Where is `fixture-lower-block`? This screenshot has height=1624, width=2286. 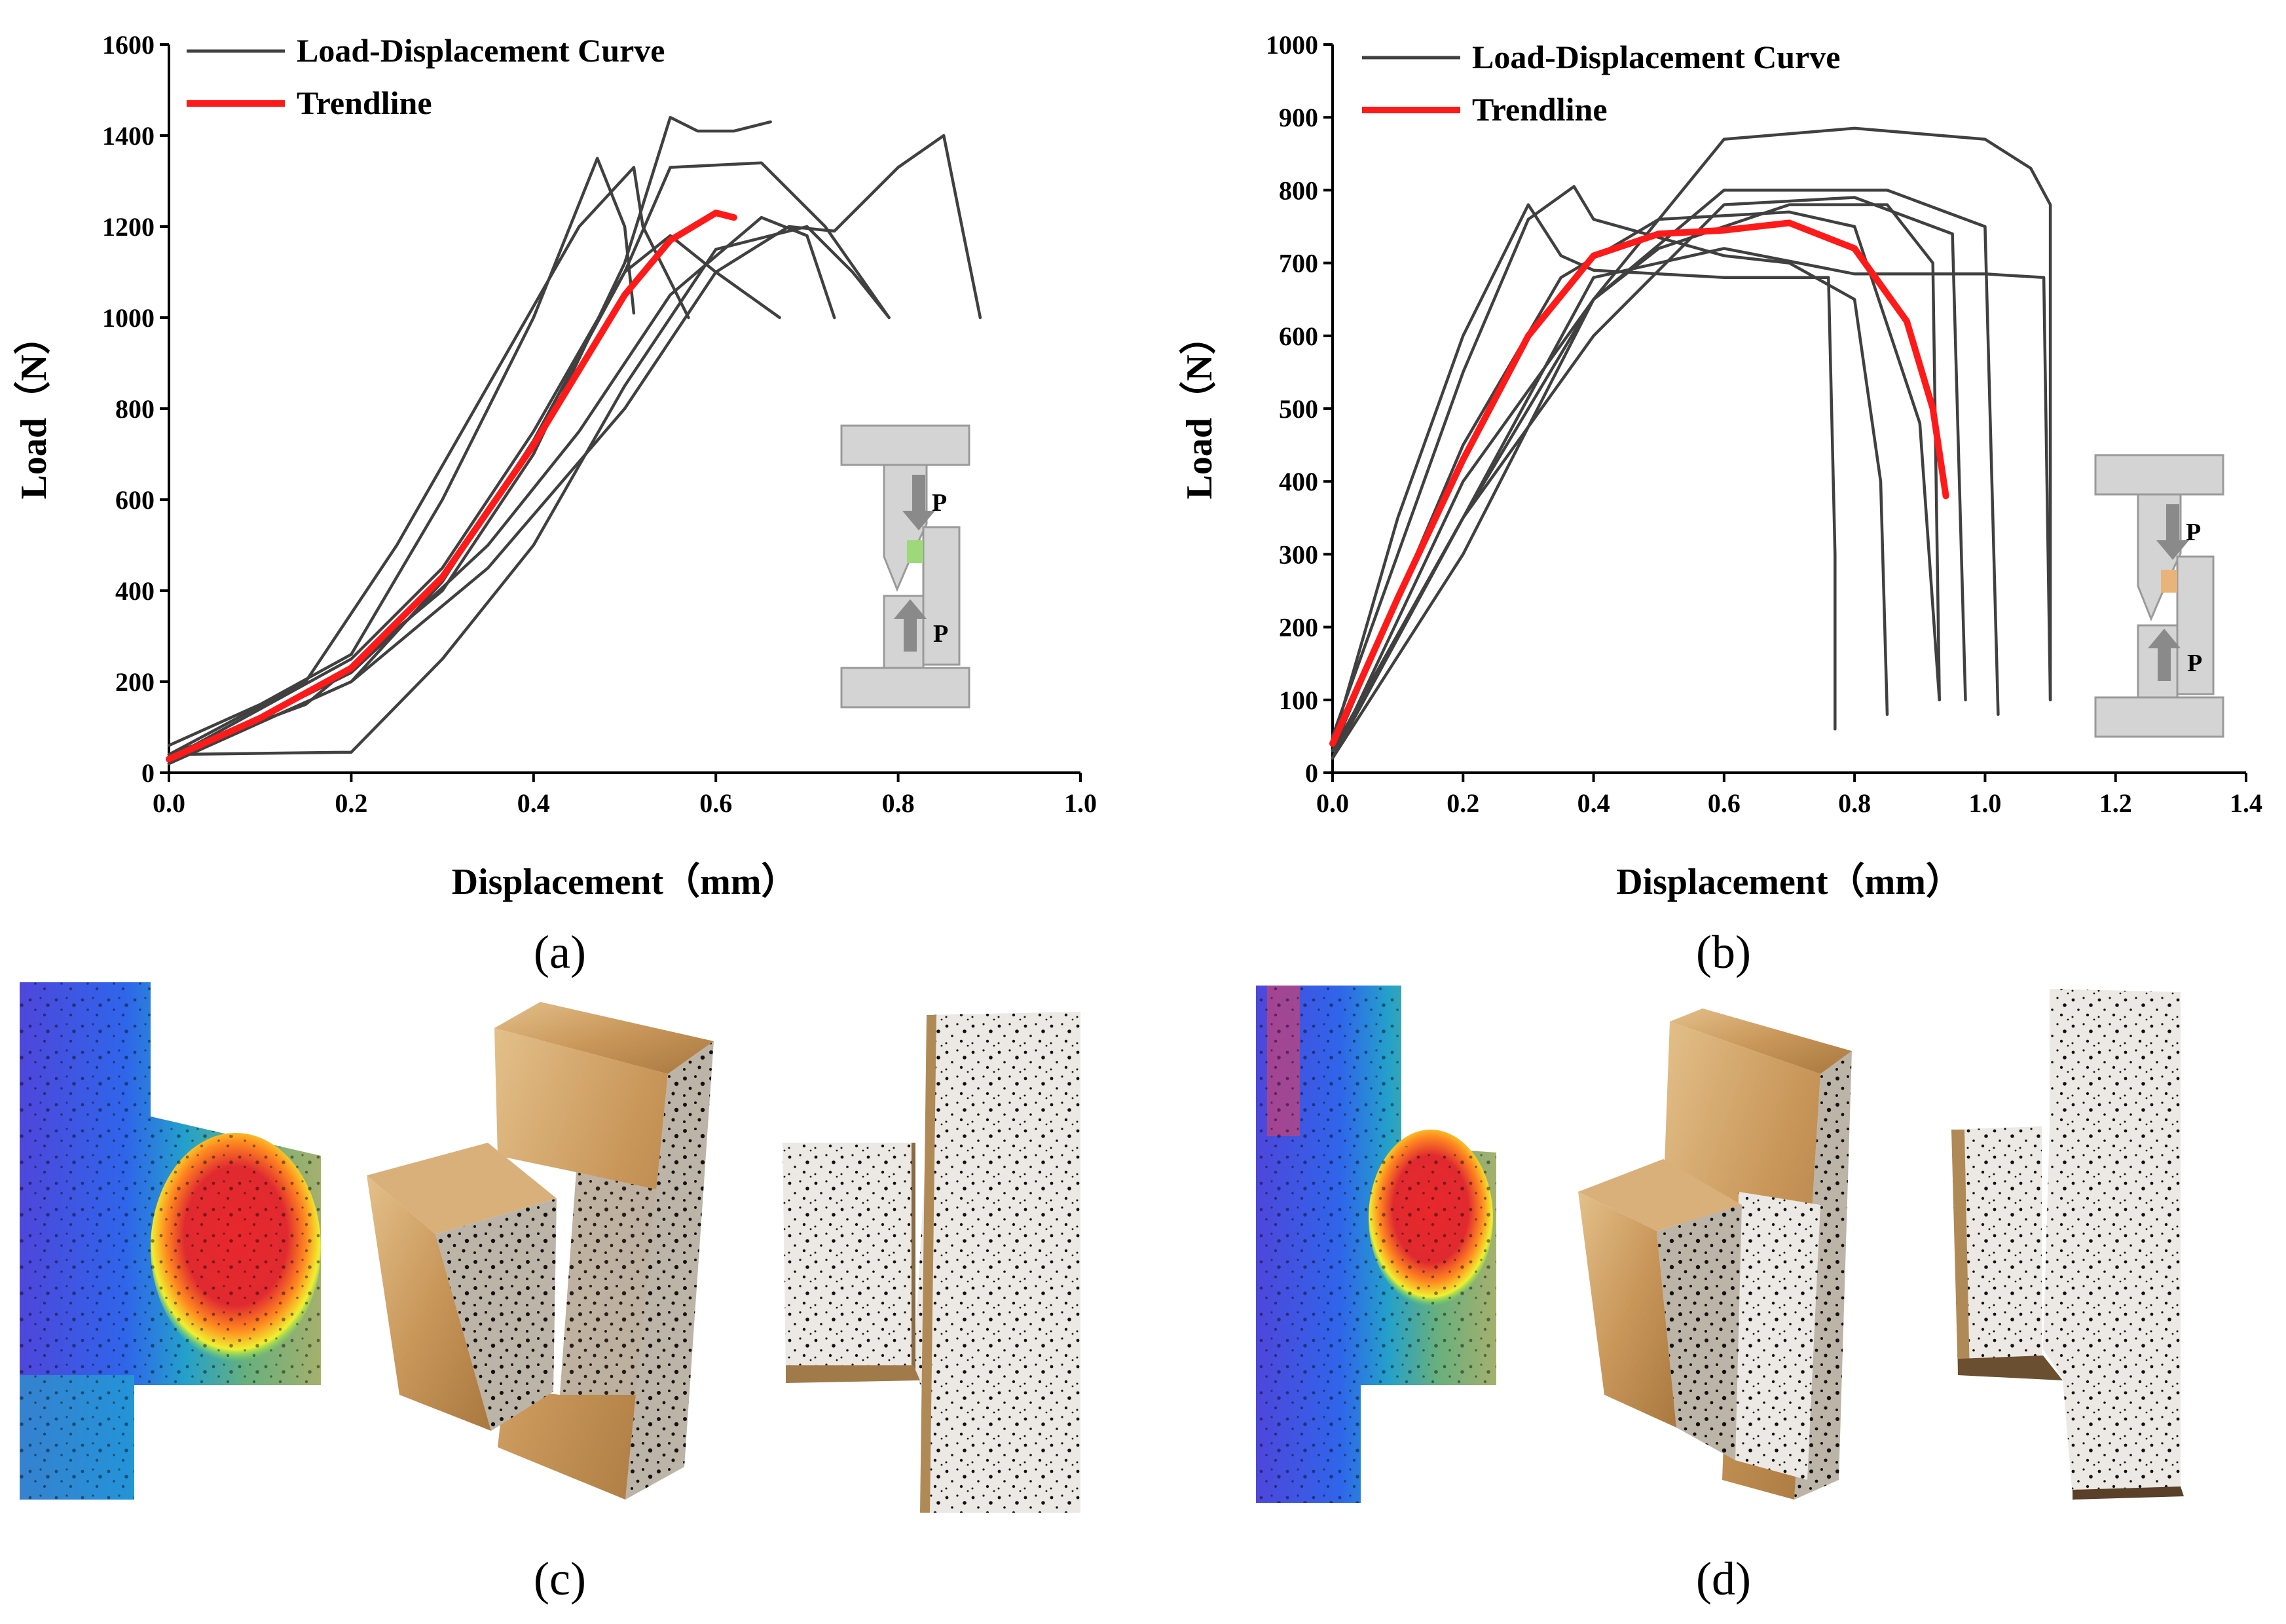 fixture-lower-block is located at coordinates (2195, 625).